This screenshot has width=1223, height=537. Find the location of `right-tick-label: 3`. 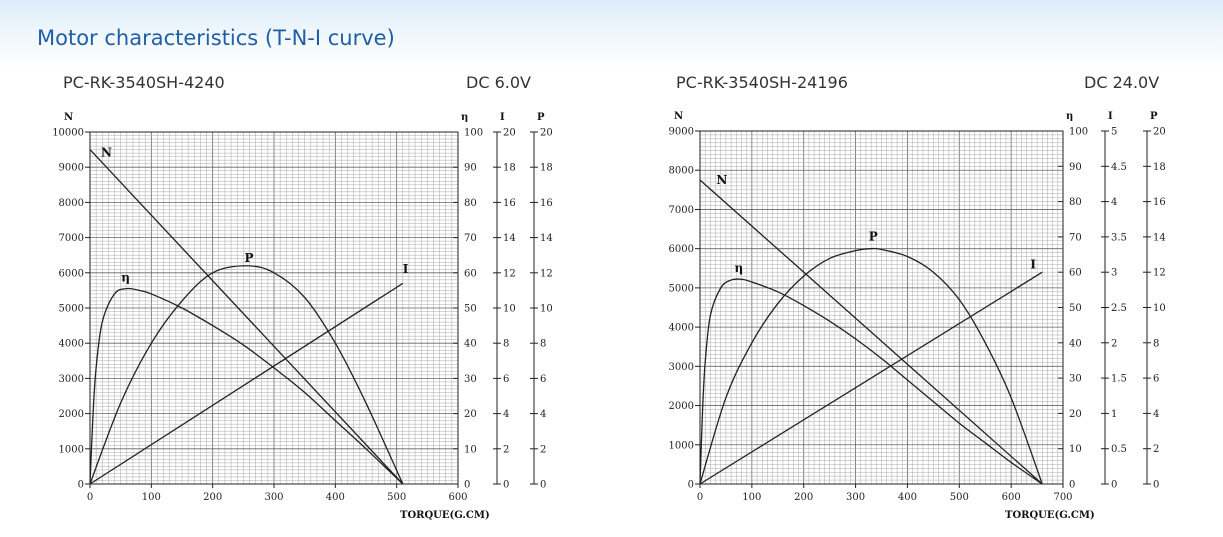

right-tick-label: 3 is located at coordinates (1114, 273).